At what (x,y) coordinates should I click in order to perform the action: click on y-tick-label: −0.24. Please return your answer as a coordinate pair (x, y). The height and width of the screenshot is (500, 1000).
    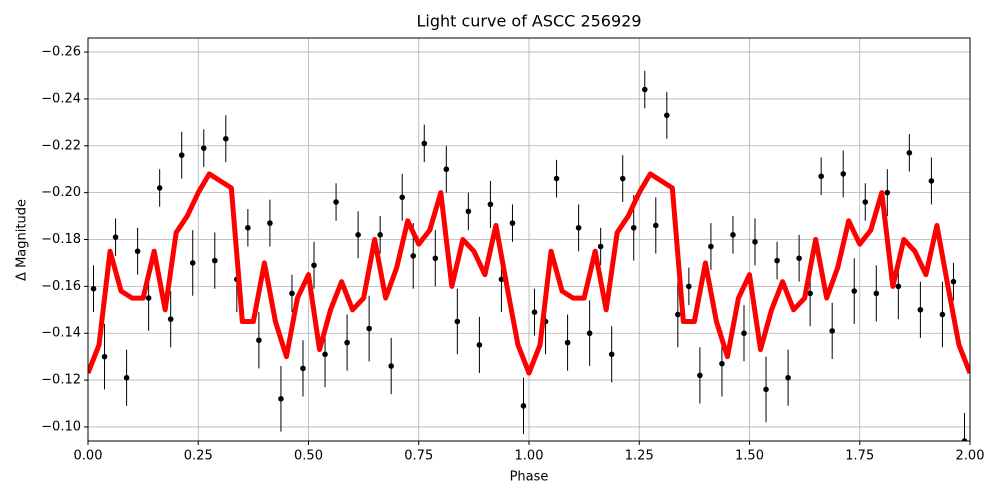
    Looking at the image, I should click on (61, 98).